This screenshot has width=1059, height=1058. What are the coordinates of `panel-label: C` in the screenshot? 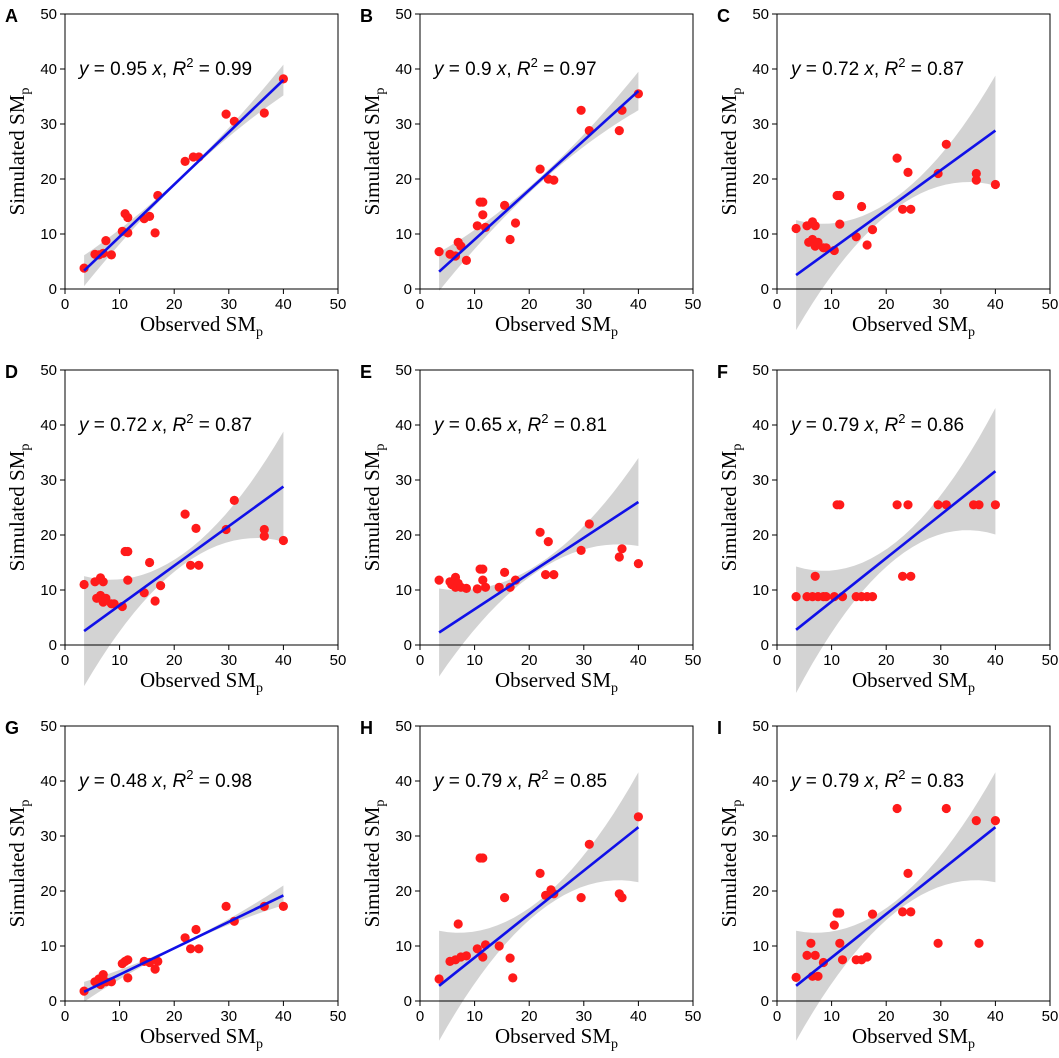 It's located at (723, 16).